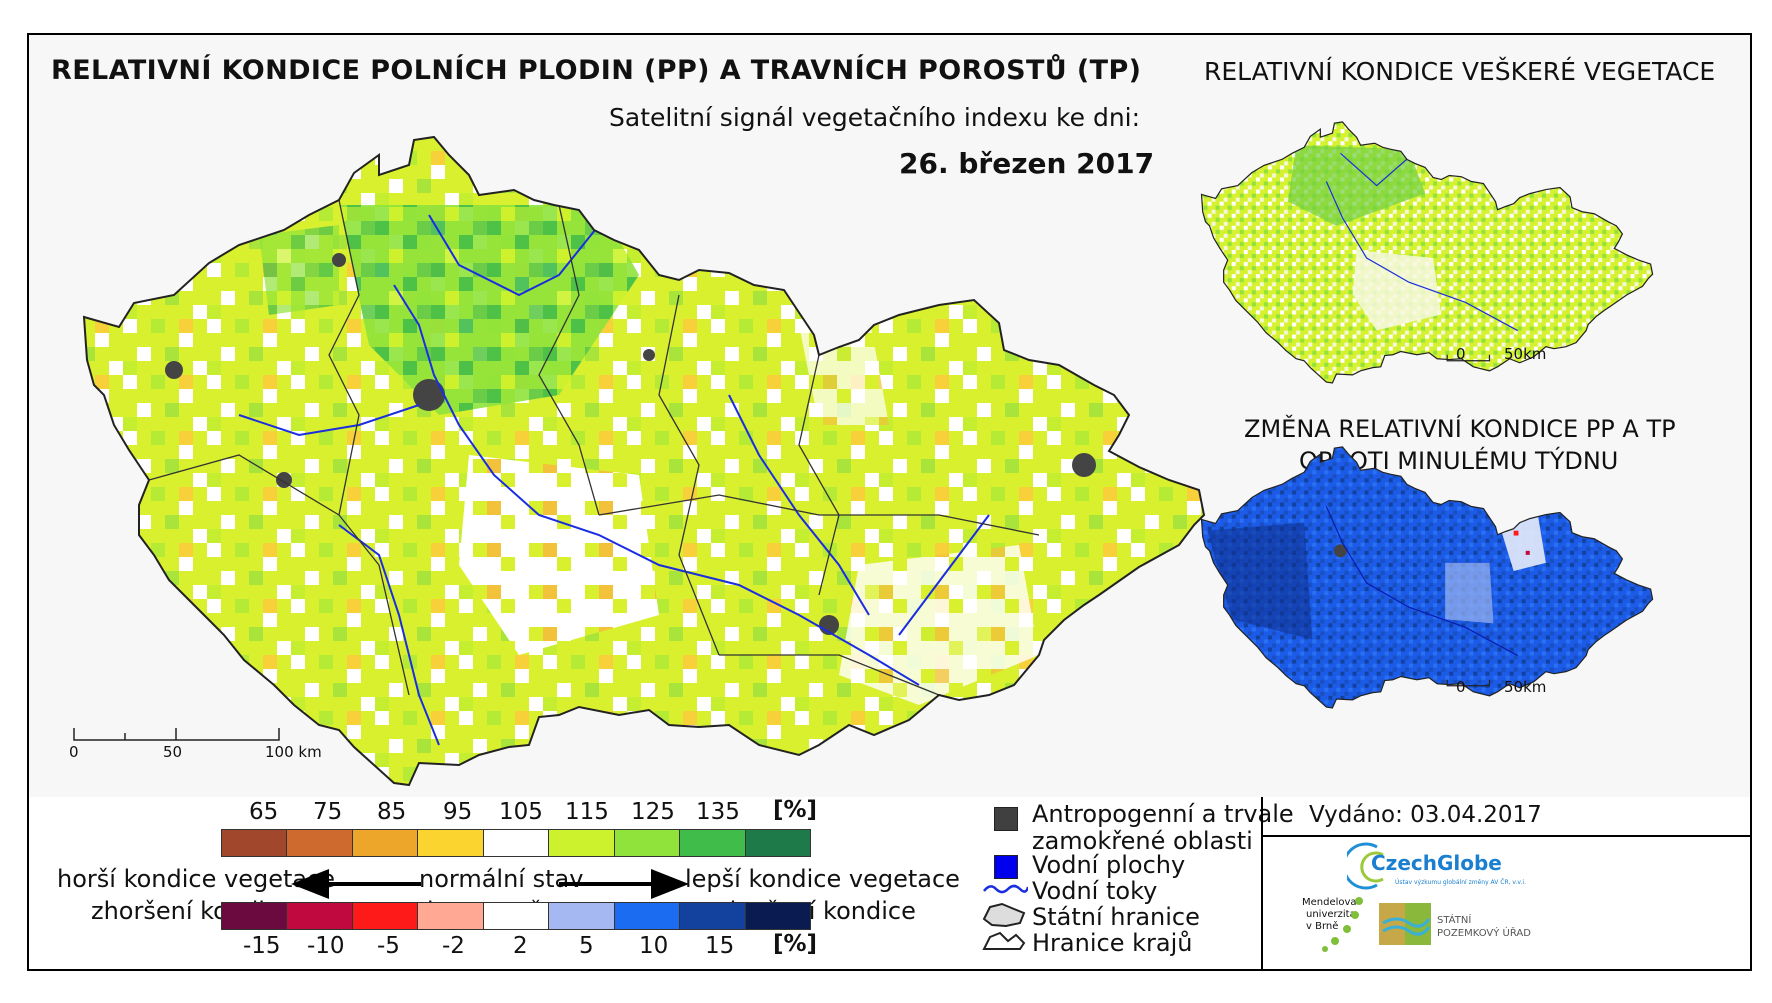 The height and width of the screenshot is (1003, 1772). I want to click on left-arrow-icon, so click(356, 884).